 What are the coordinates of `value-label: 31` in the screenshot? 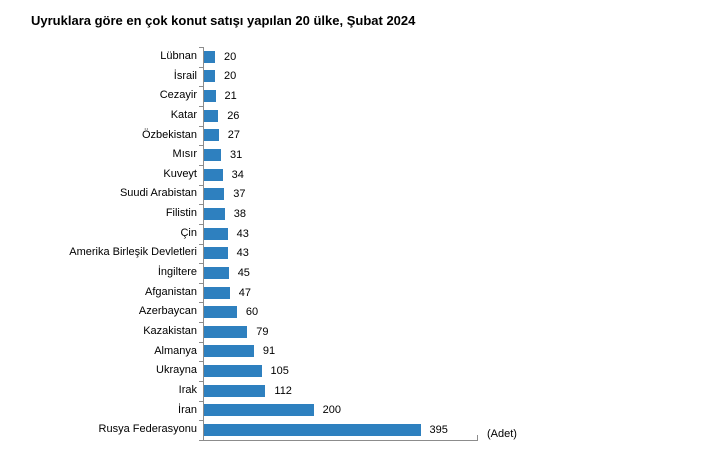 It's located at (236, 155).